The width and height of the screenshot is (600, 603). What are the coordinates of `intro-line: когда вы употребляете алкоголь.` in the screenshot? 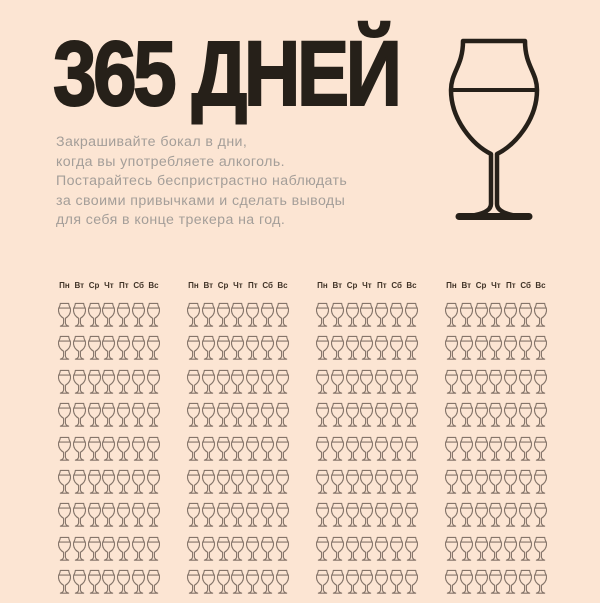 It's located at (170, 161).